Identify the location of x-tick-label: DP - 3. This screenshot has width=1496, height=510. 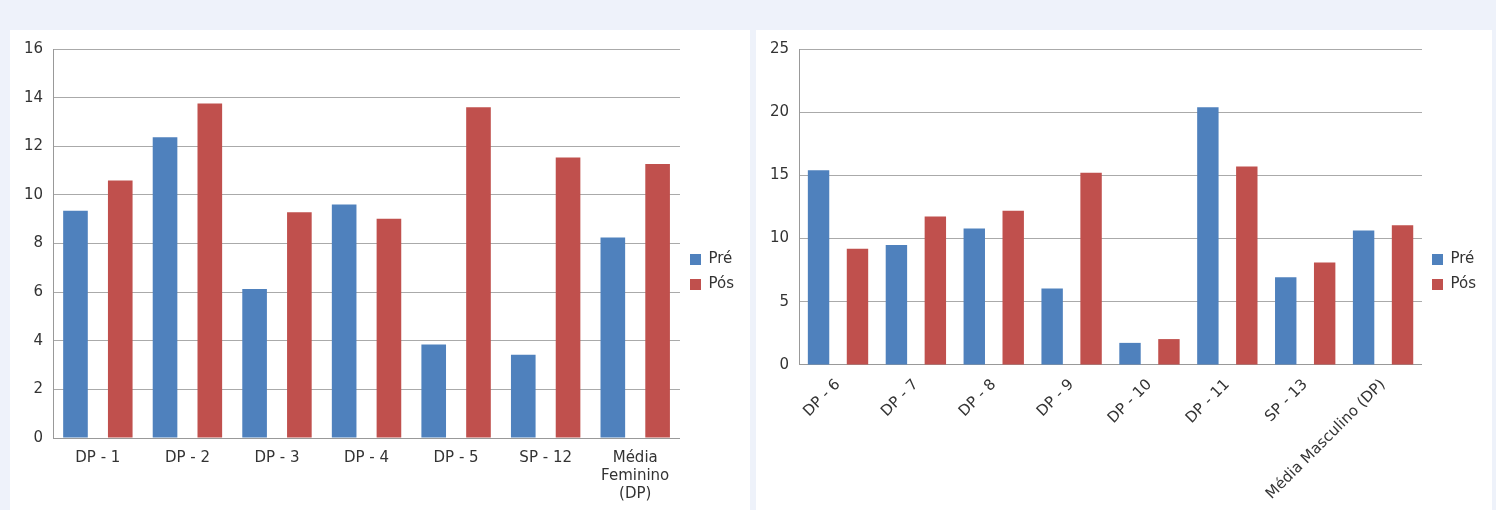
(277, 456).